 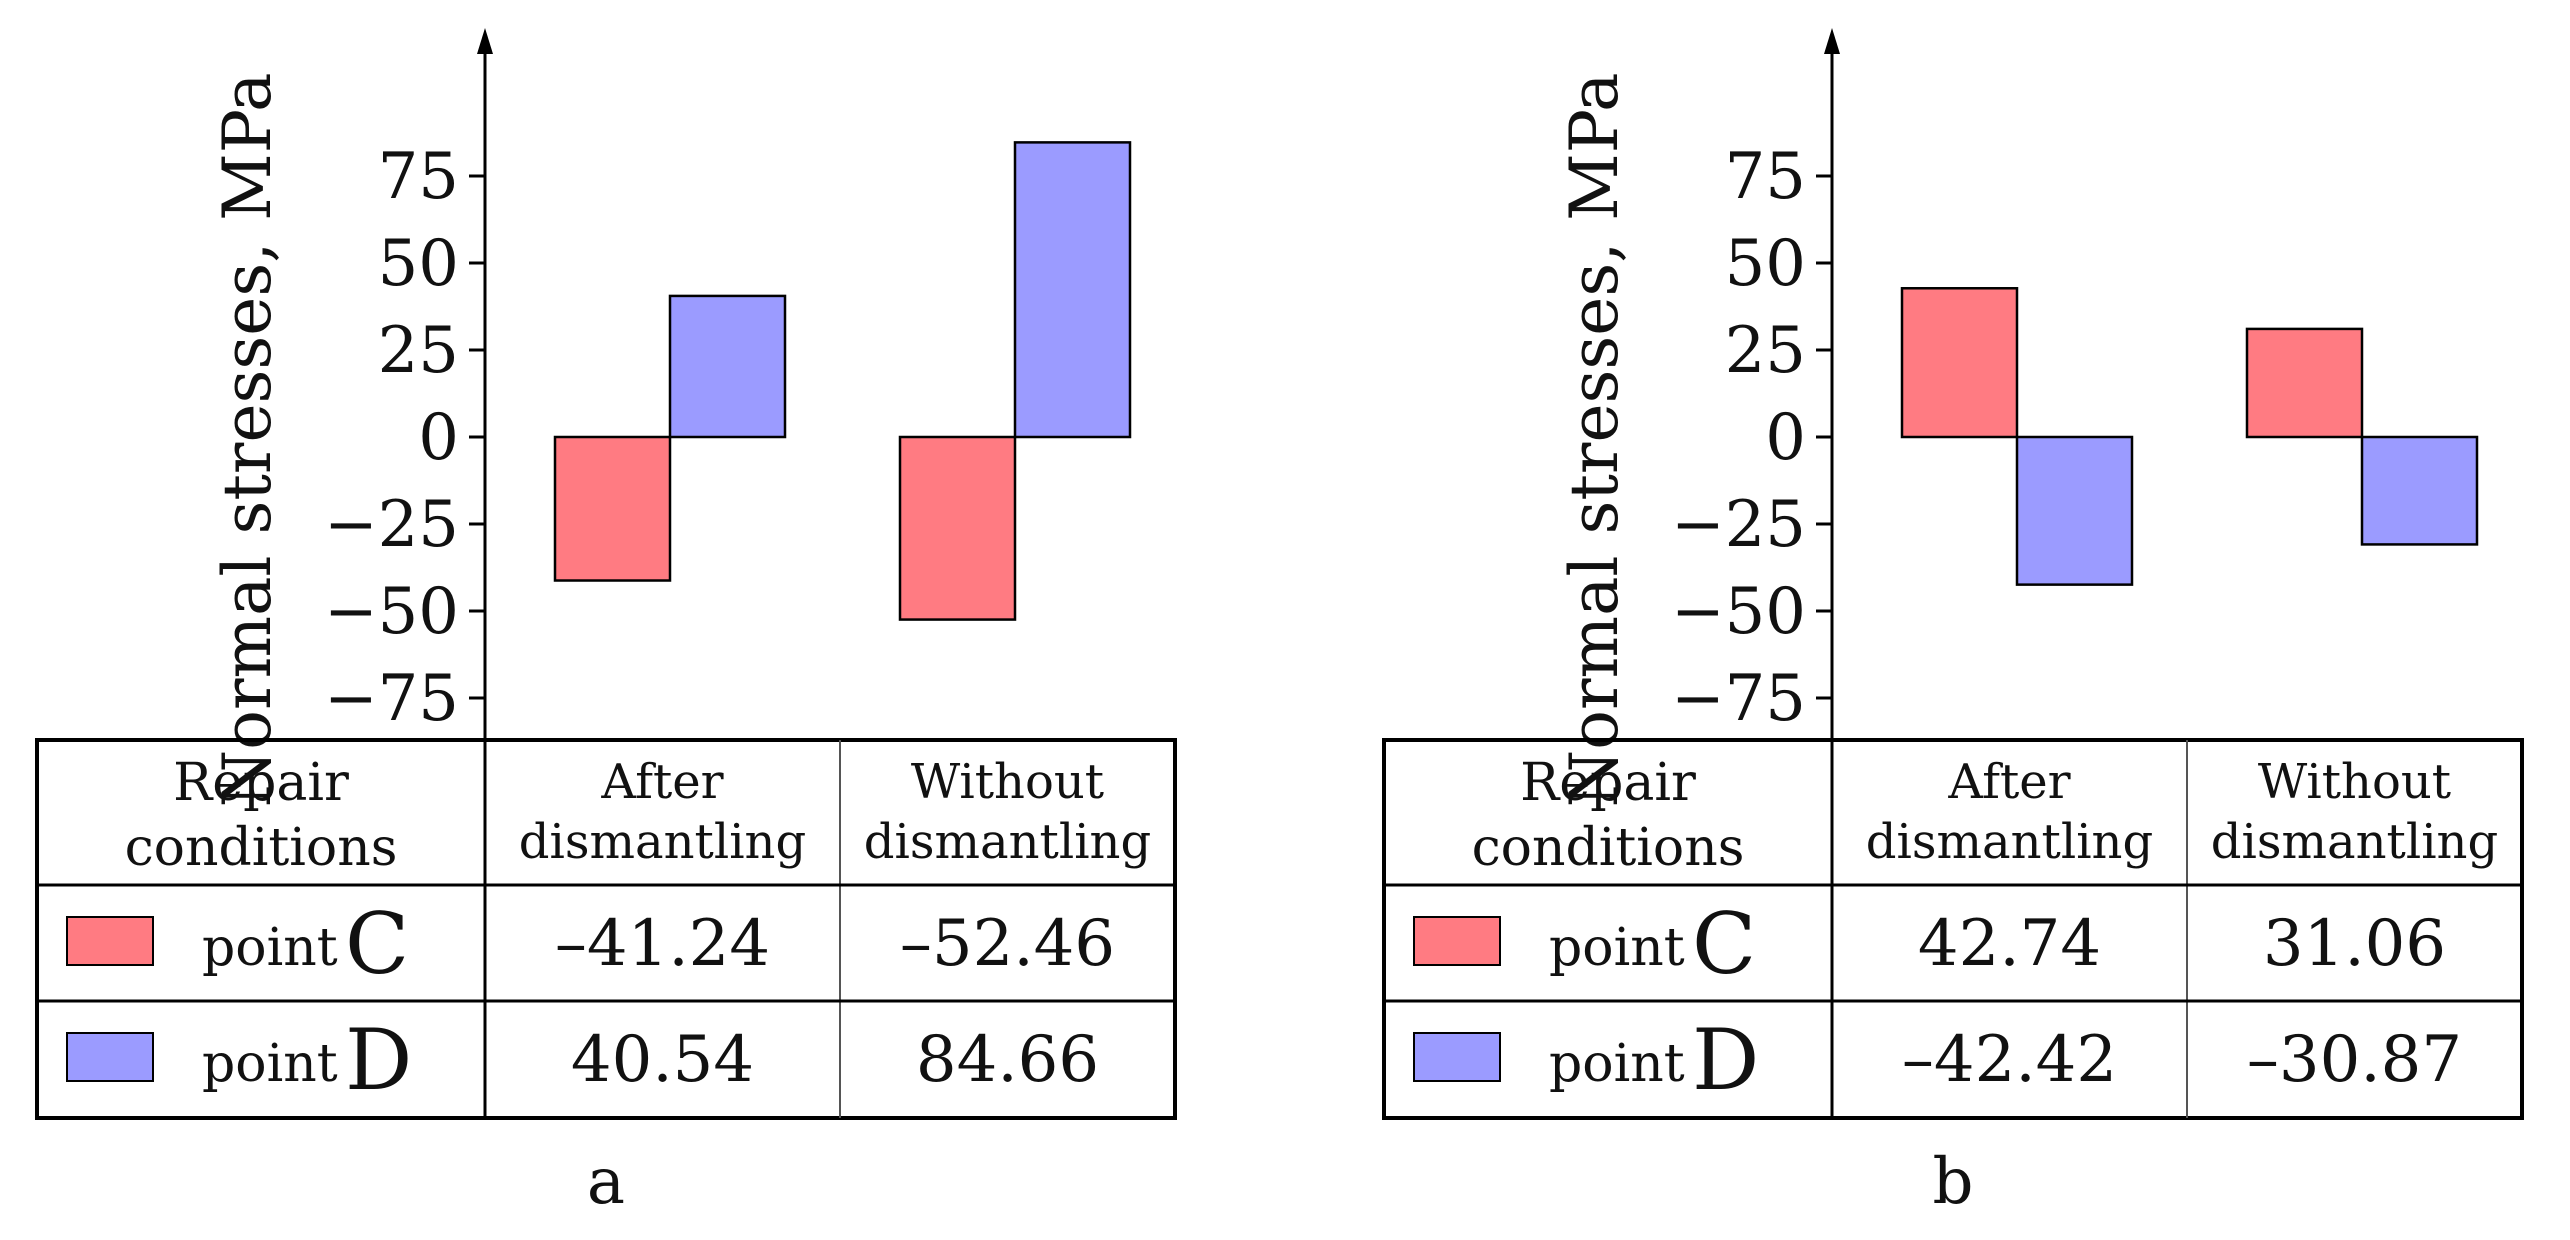 I want to click on value-label: 31.06, so click(x=2354, y=944).